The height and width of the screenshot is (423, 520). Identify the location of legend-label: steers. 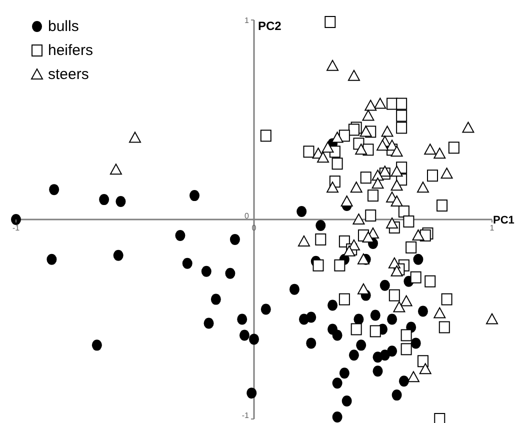
(68, 74).